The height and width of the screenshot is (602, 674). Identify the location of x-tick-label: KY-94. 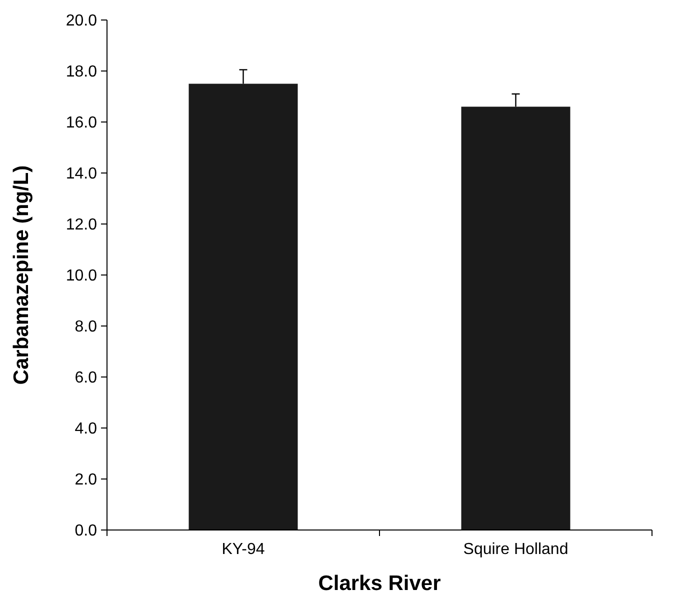
(243, 549).